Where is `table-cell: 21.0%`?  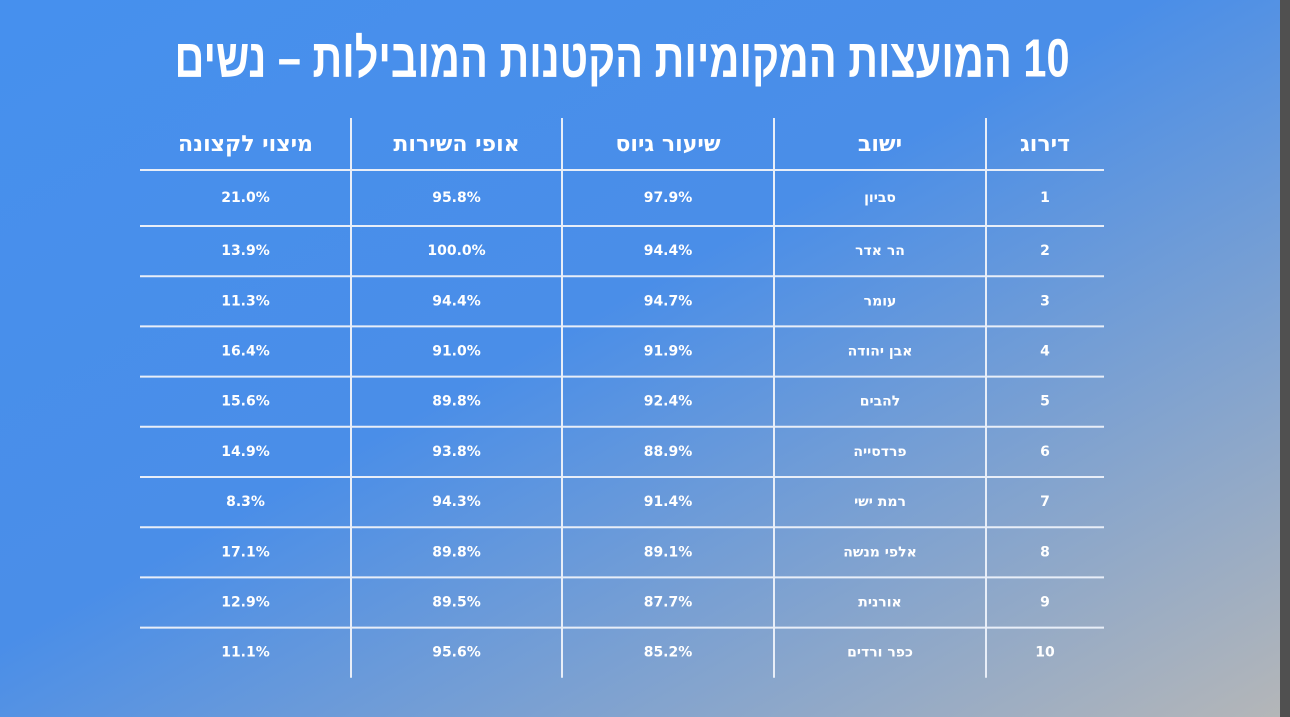 table-cell: 21.0% is located at coordinates (245, 198).